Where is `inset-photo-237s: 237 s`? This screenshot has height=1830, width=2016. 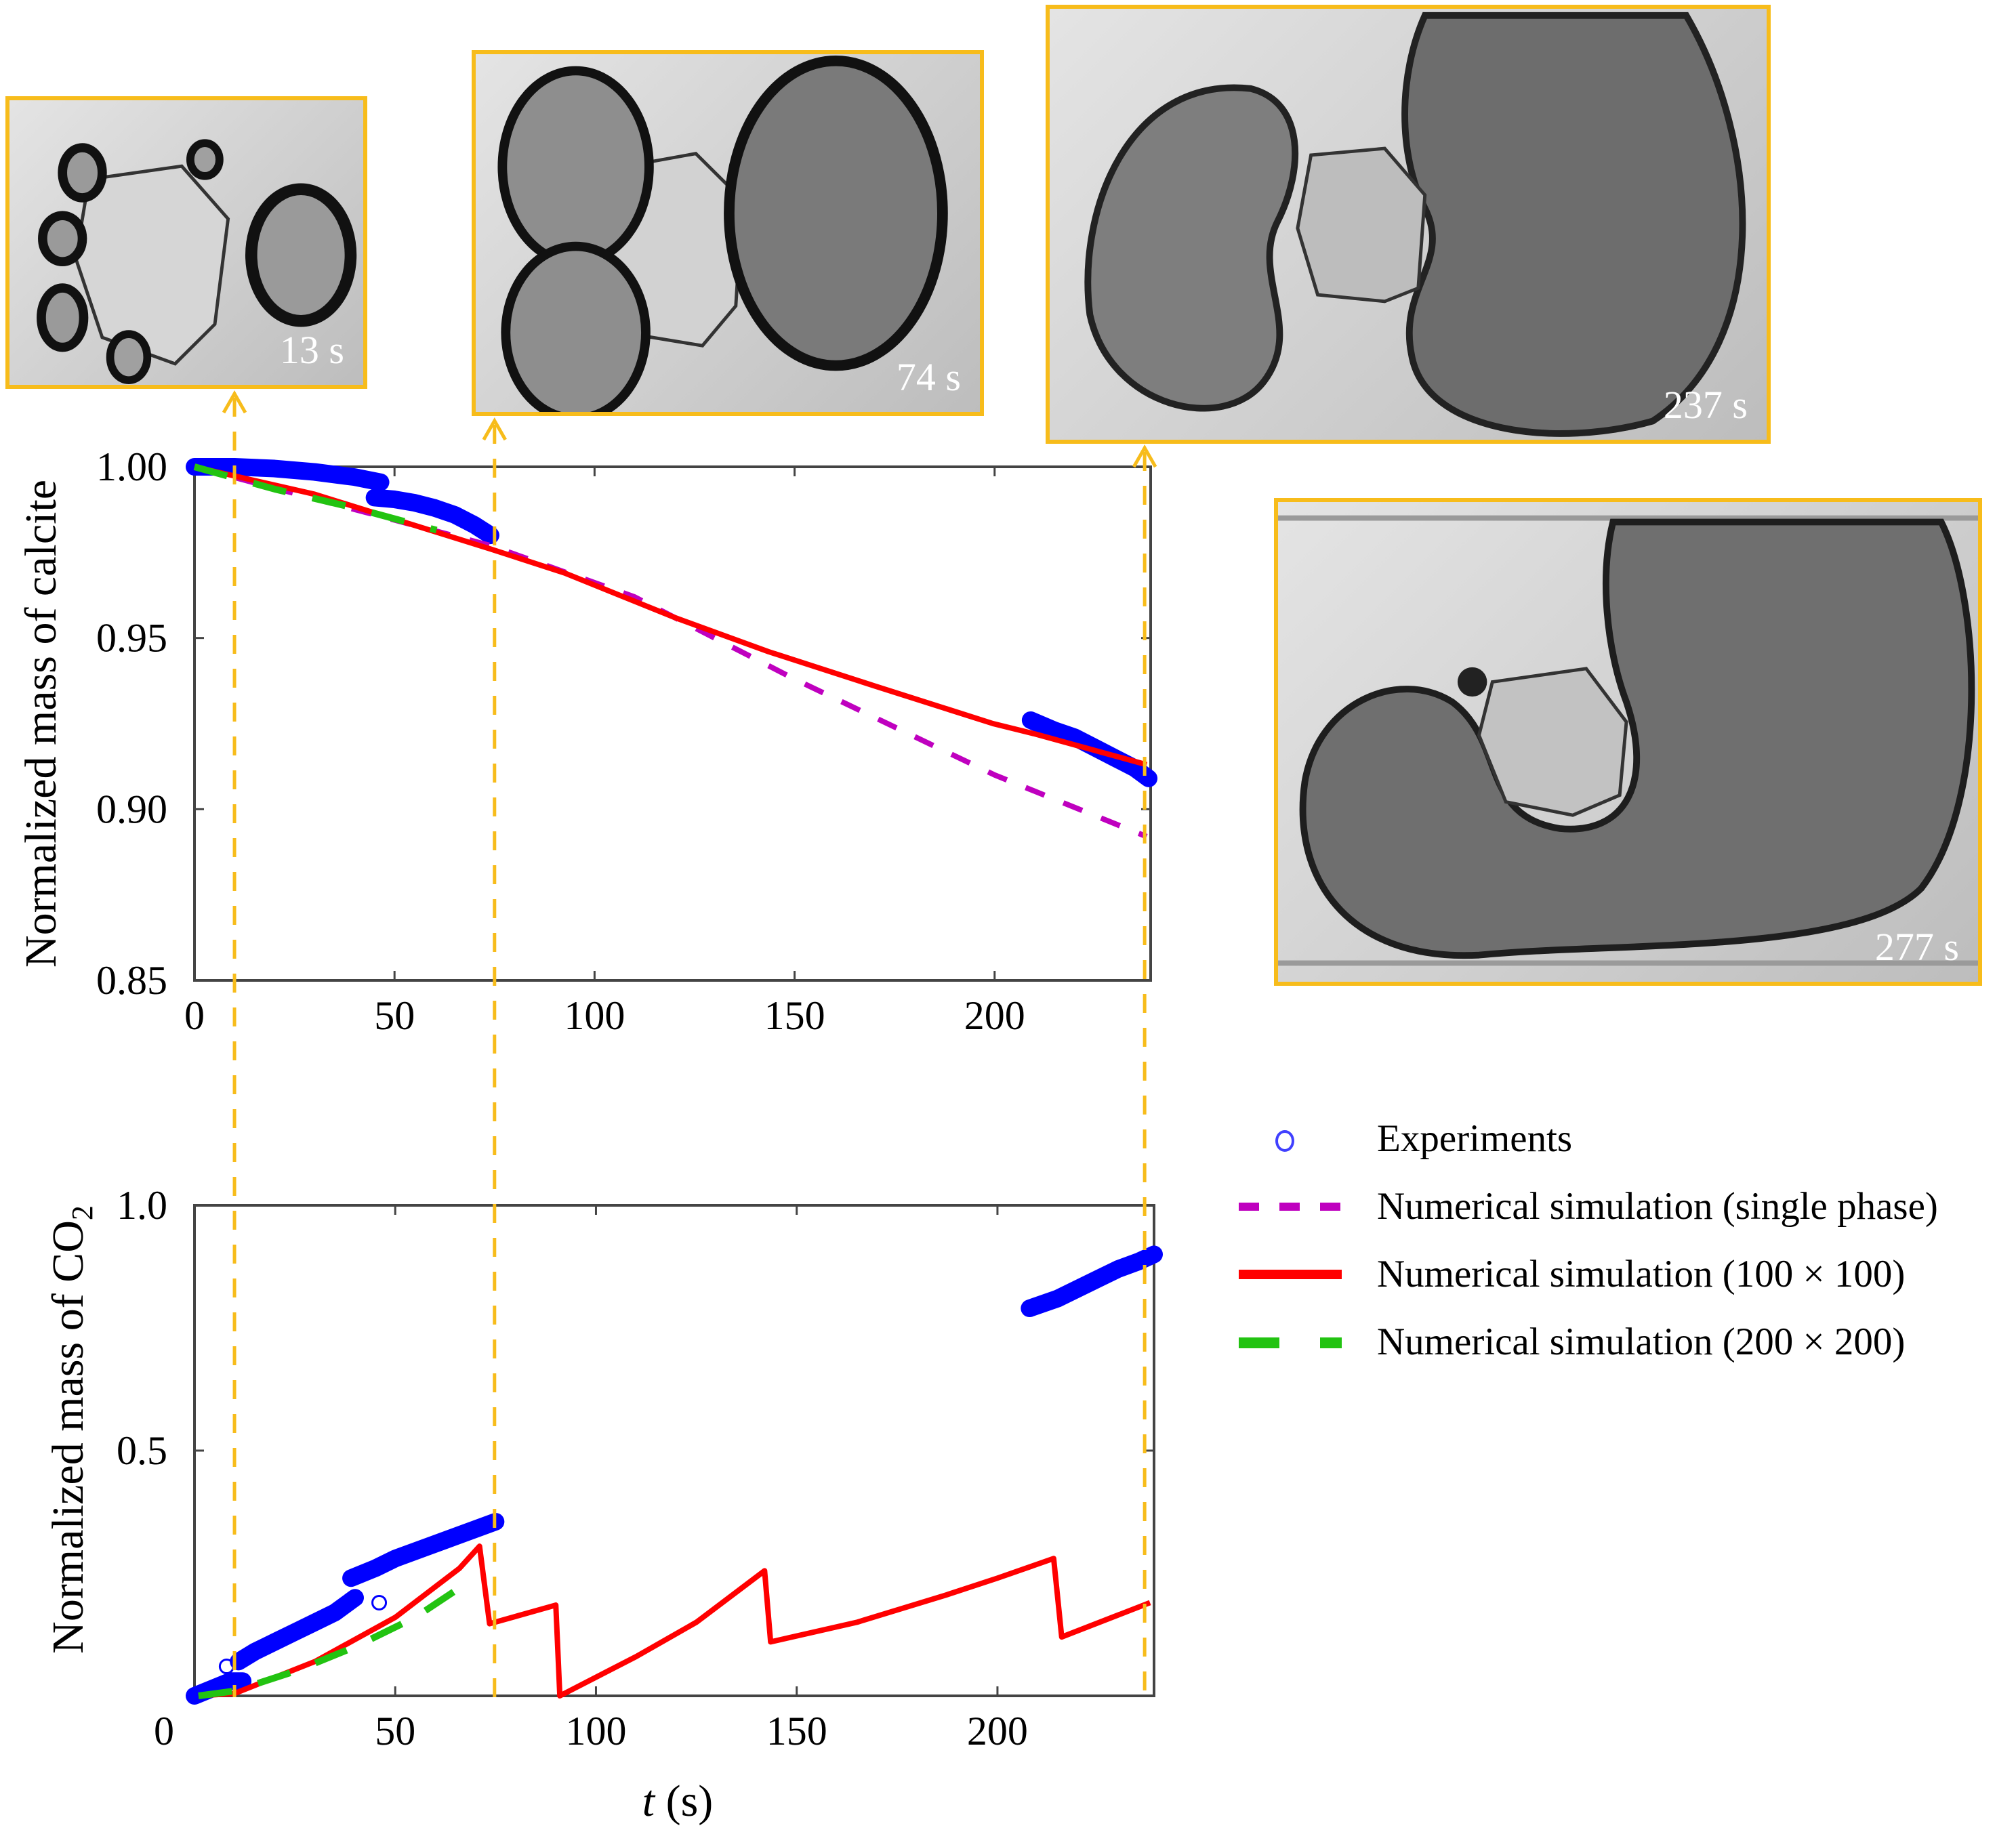
inset-photo-237s: 237 s is located at coordinates (1408, 224).